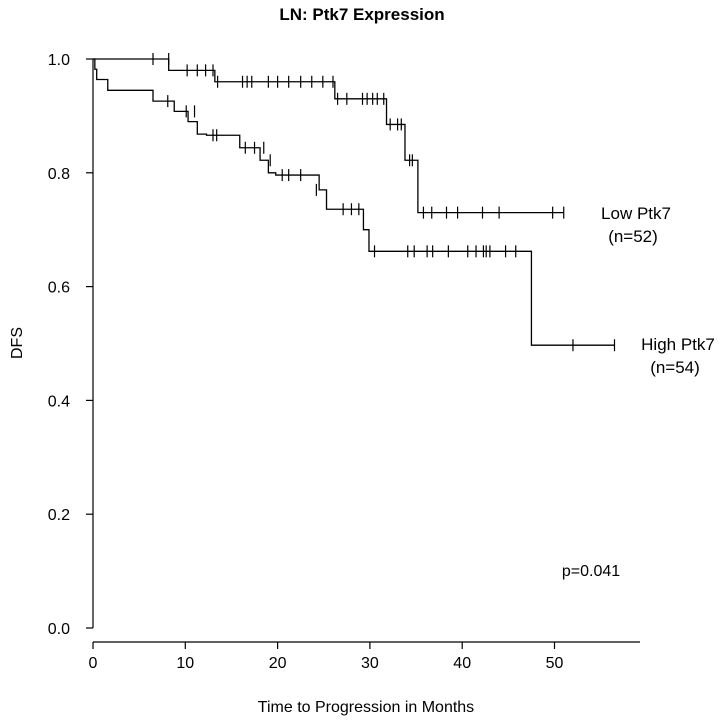  What do you see at coordinates (633, 236) in the screenshot?
I see `legend-low-ptk7-count: (n=52)` at bounding box center [633, 236].